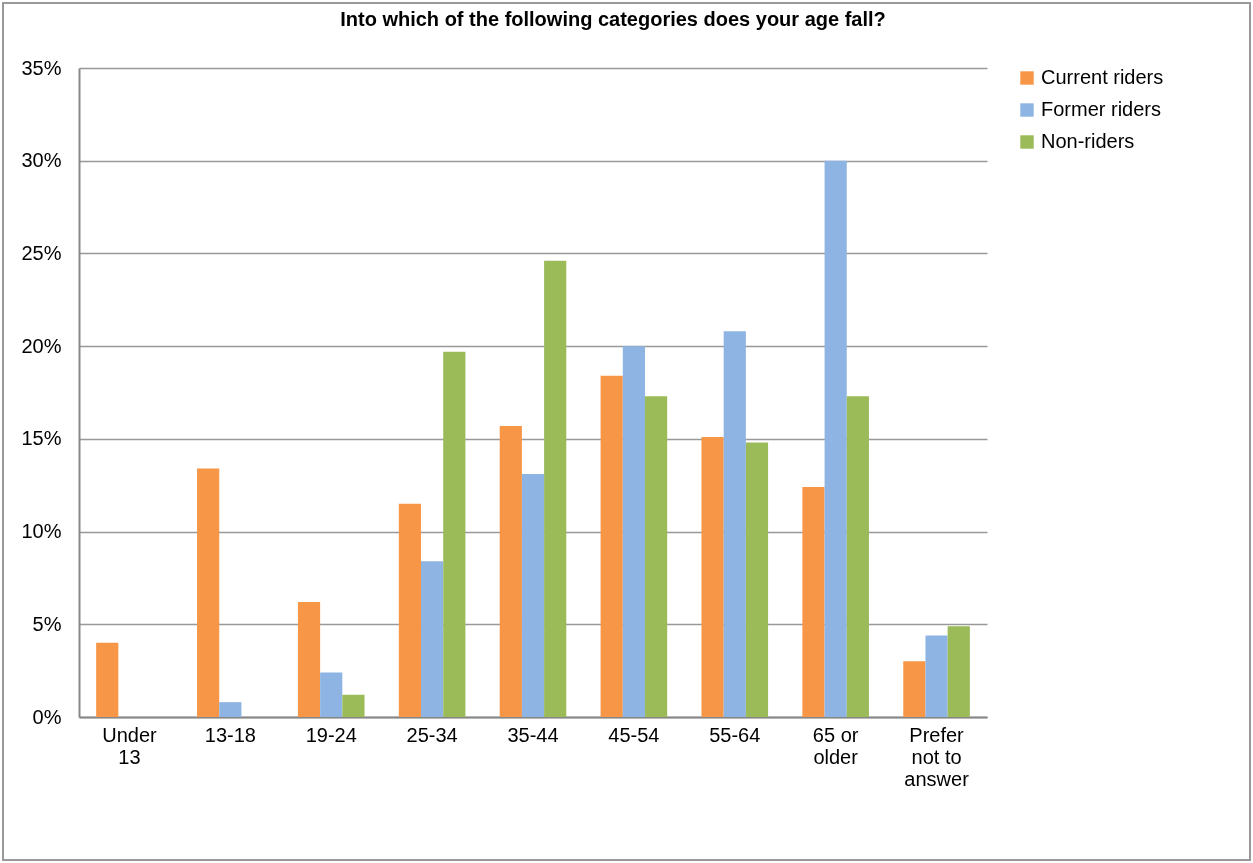 The height and width of the screenshot is (863, 1253). I want to click on x-tick-label: 55-64, so click(735, 734).